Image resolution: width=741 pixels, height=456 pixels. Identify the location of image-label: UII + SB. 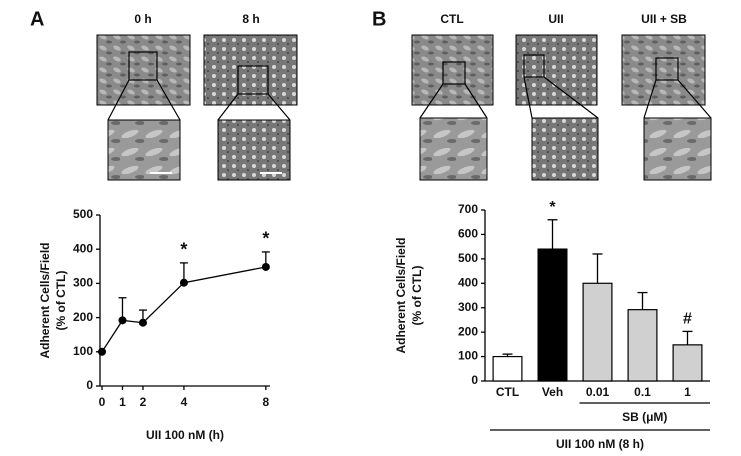
(664, 19).